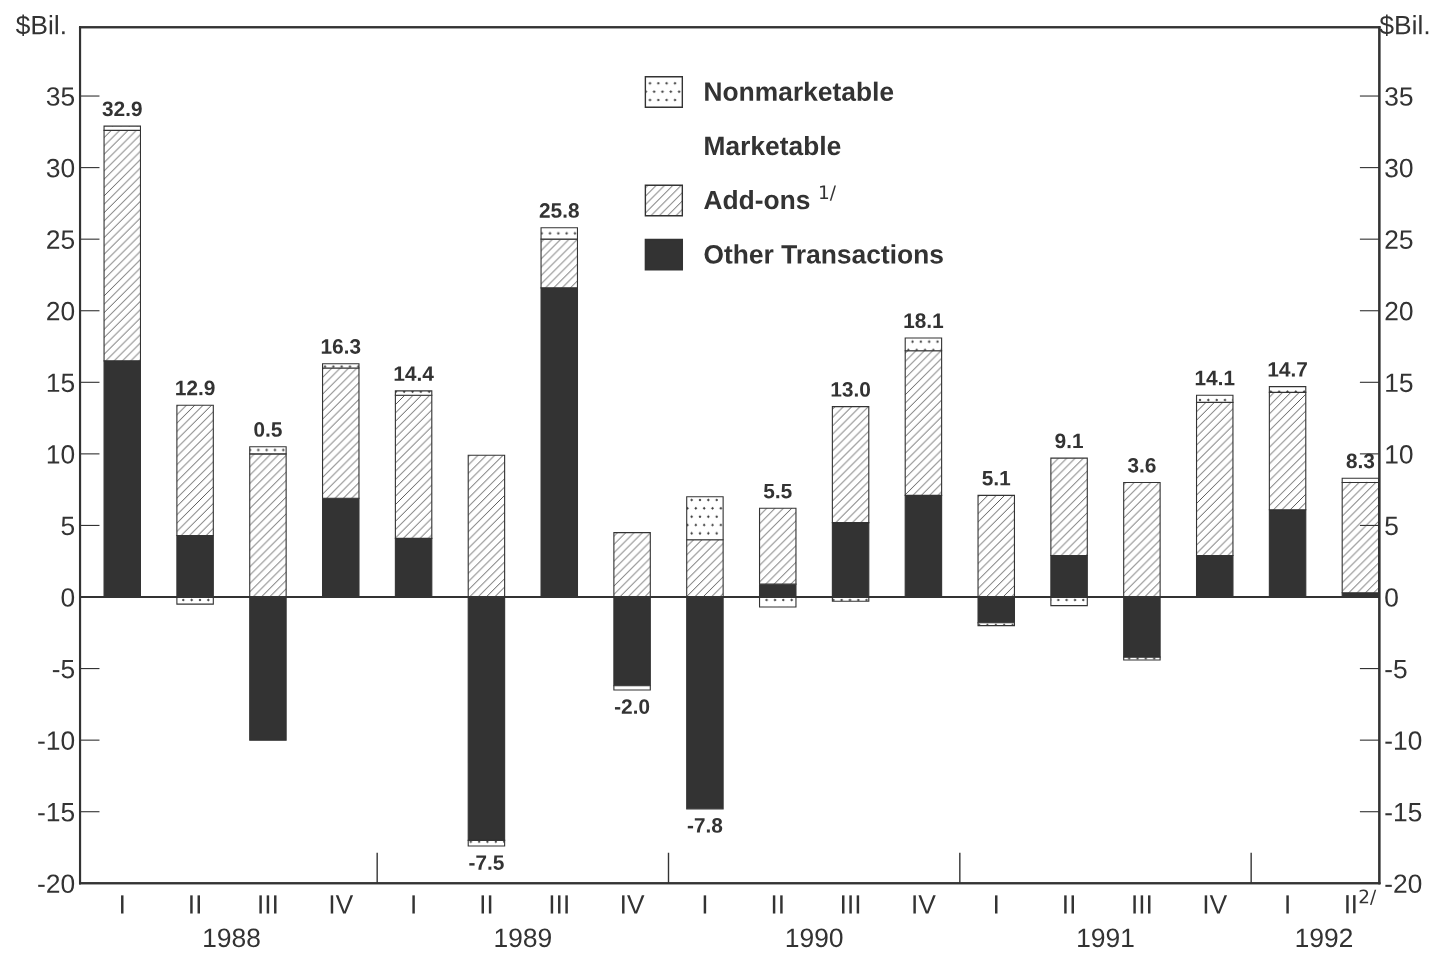  Describe the element at coordinates (1360, 461) in the screenshot. I see `total-label: 8.3` at that location.